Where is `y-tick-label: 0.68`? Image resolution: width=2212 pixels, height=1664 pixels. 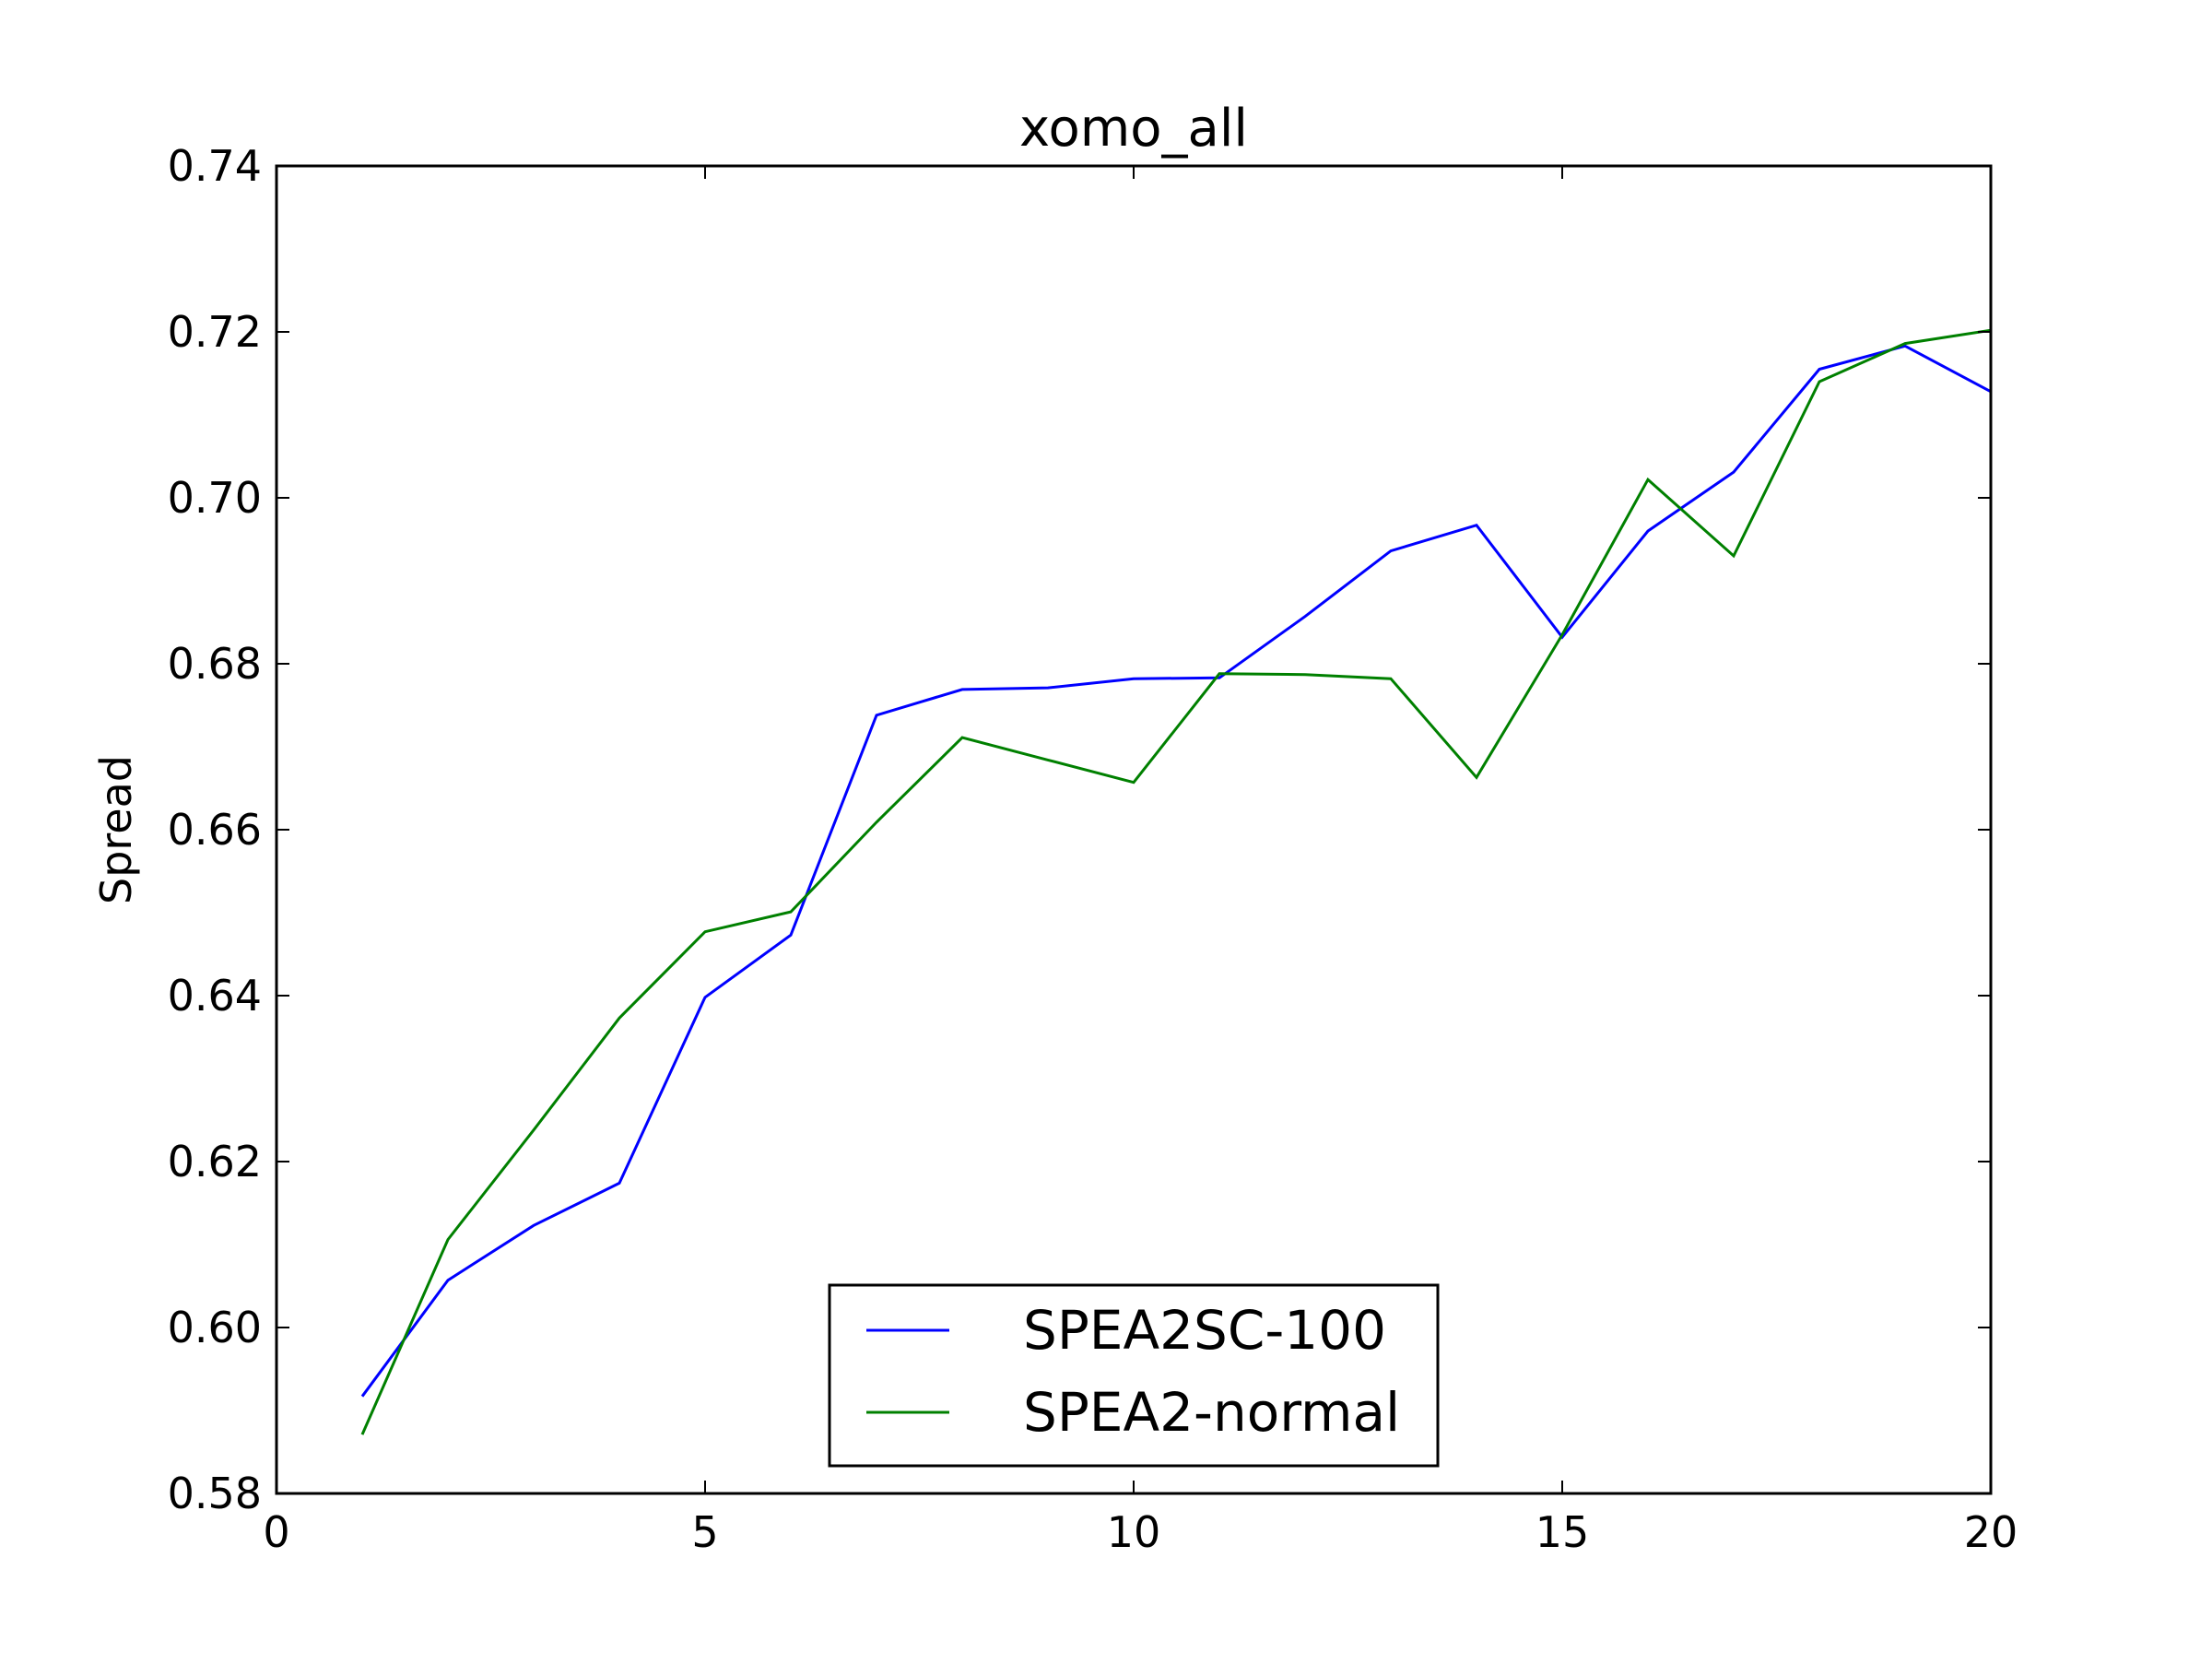
y-tick-label: 0.68 is located at coordinates (215, 664).